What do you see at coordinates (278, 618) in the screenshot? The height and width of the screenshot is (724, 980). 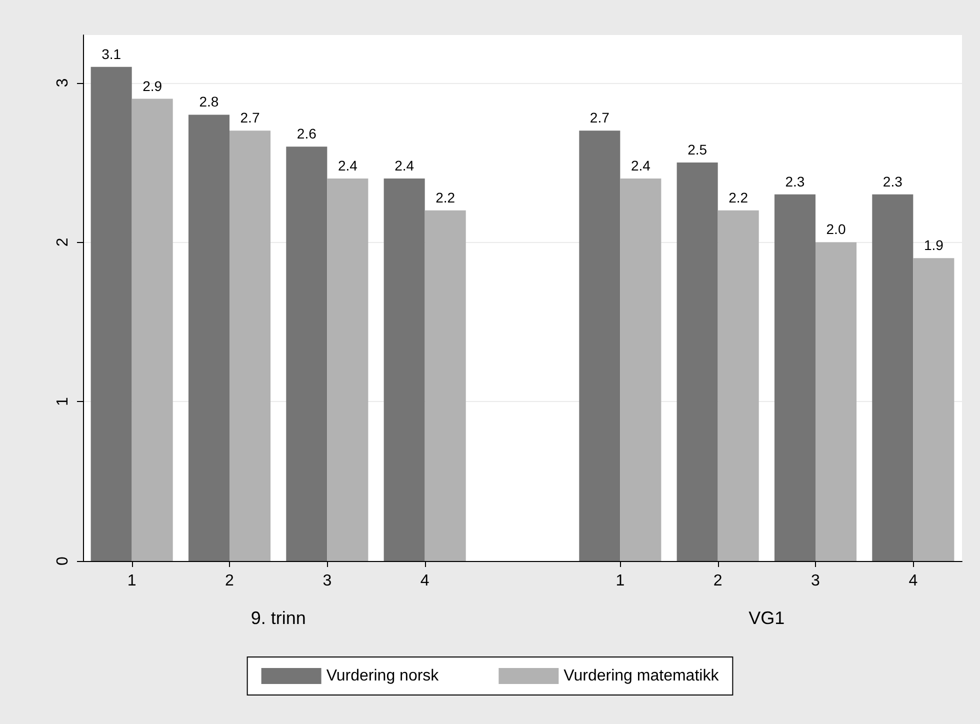 I see `text: 9. trinn` at bounding box center [278, 618].